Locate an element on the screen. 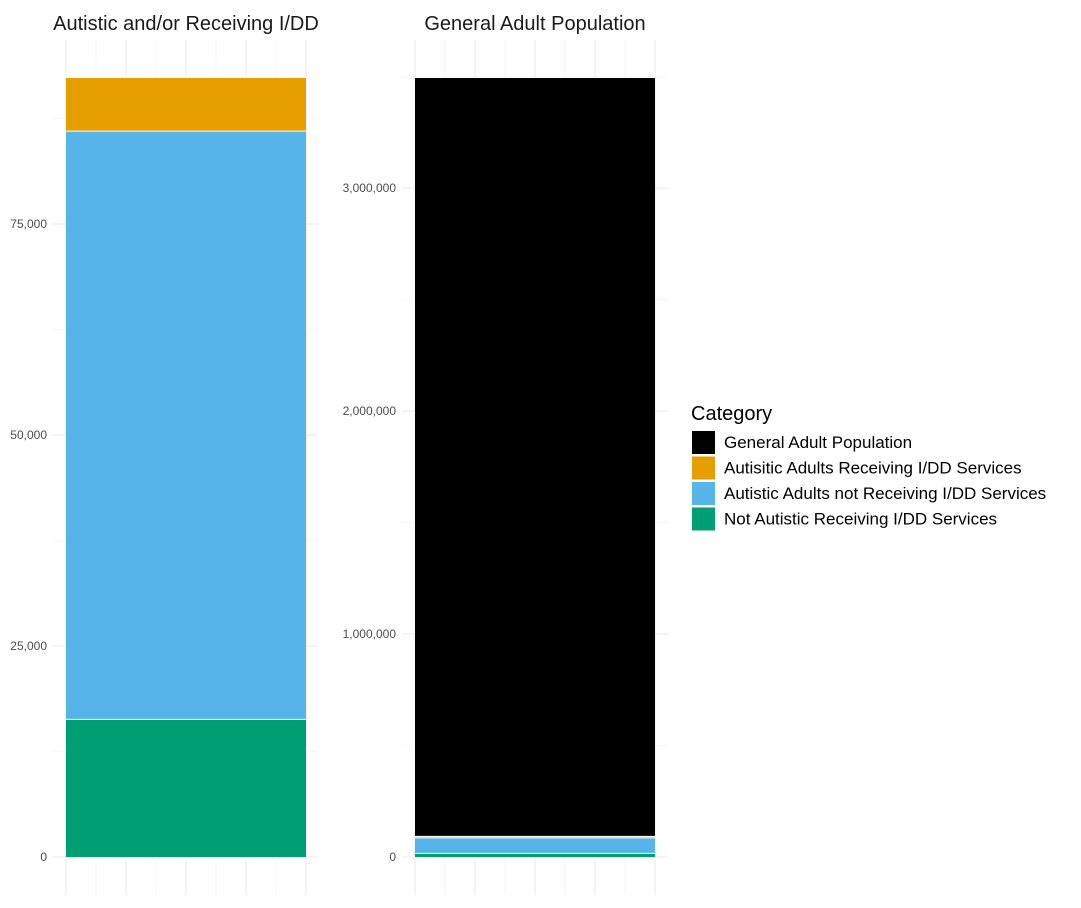  legend-title: Category is located at coordinates (731, 414).